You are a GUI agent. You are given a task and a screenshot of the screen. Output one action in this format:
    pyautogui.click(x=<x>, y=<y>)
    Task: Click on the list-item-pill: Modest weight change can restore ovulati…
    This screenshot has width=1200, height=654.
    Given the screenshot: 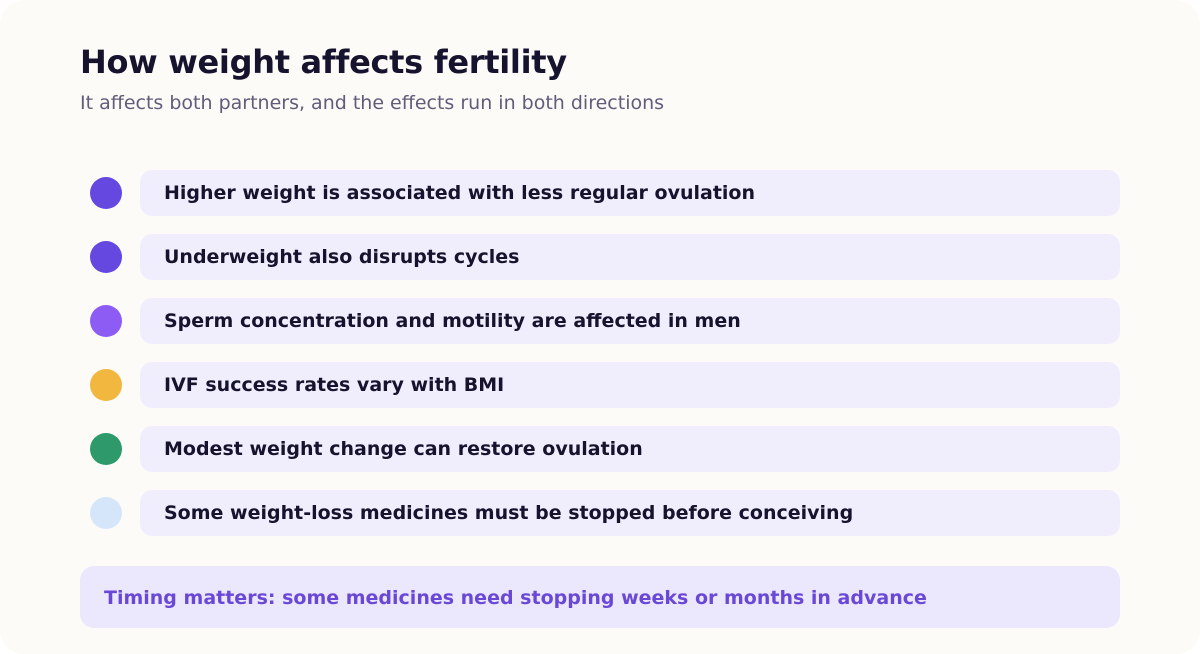 What is the action you would take?
    pyautogui.click(x=630, y=449)
    